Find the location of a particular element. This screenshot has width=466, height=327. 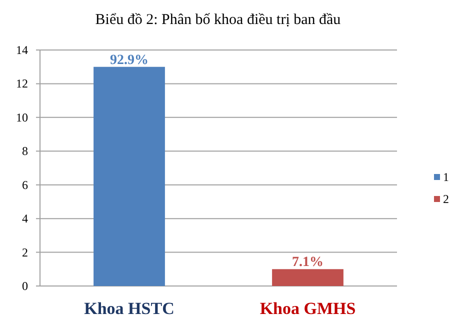

y-tick-label: 6 is located at coordinates (25, 185).